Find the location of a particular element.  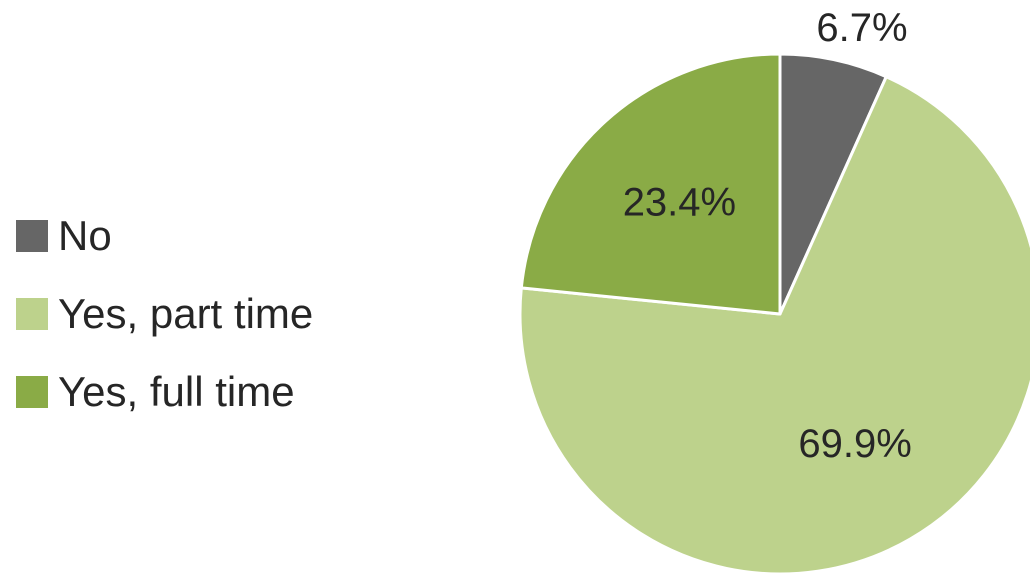

data-label-yes-part-time: 69.9% is located at coordinates (854, 444).